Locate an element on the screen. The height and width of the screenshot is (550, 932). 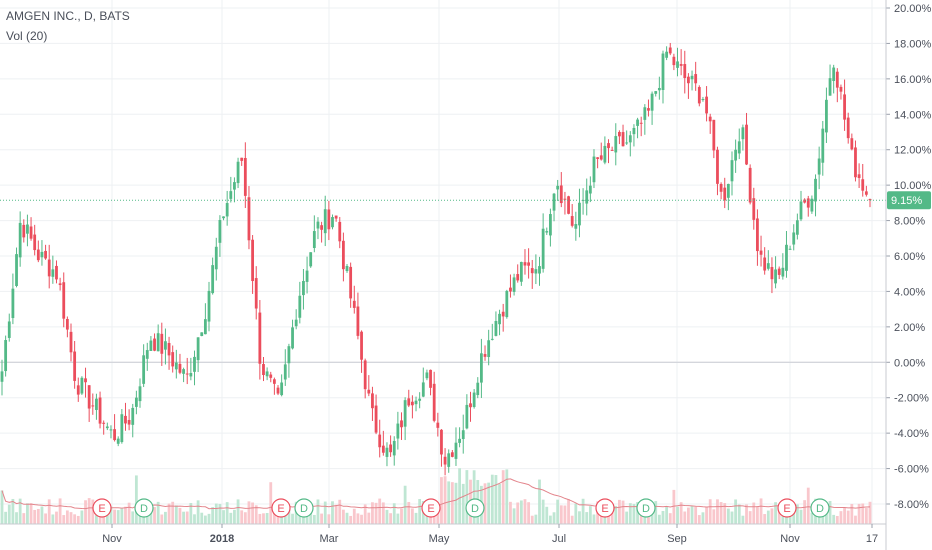
price-axis-label: -4.00% is located at coordinates (911, 434).